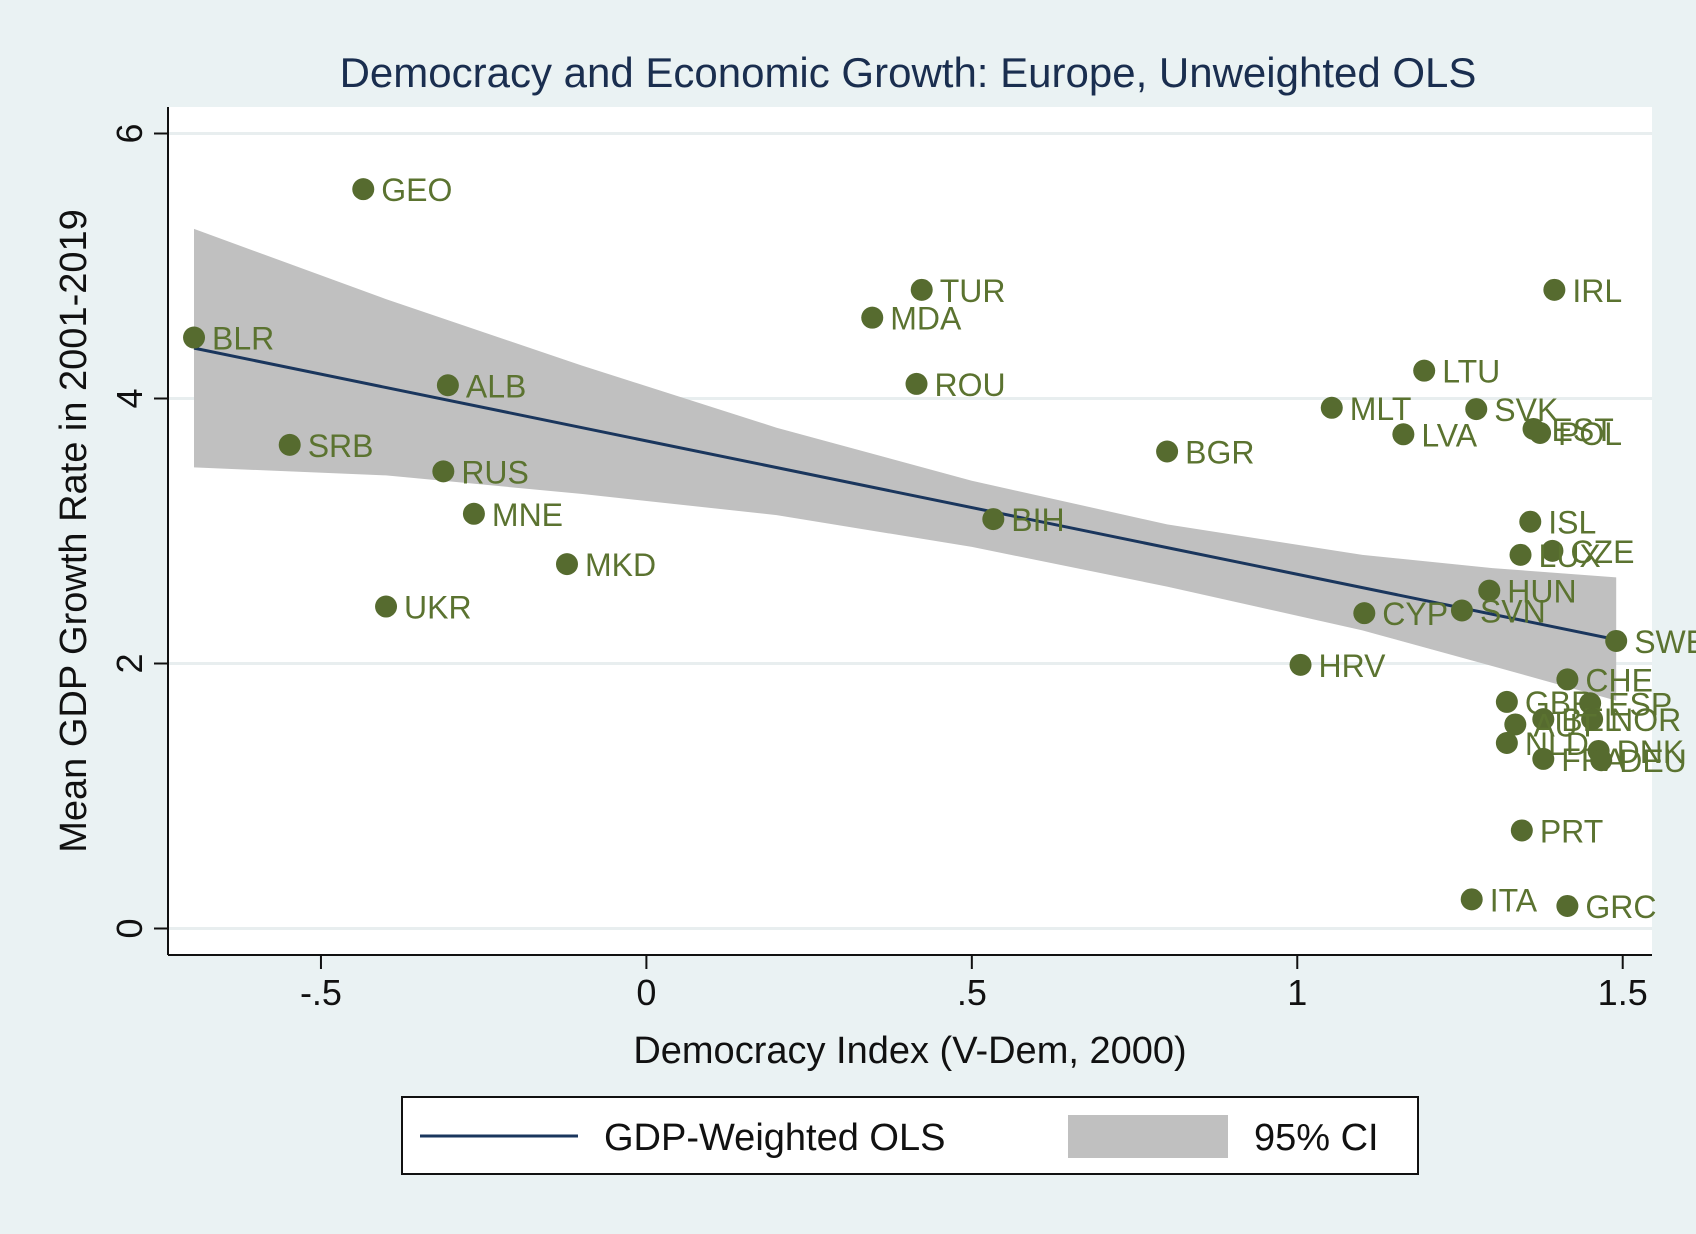  Describe the element at coordinates (1651, 752) in the screenshot. I see `point-label: DNK` at that location.